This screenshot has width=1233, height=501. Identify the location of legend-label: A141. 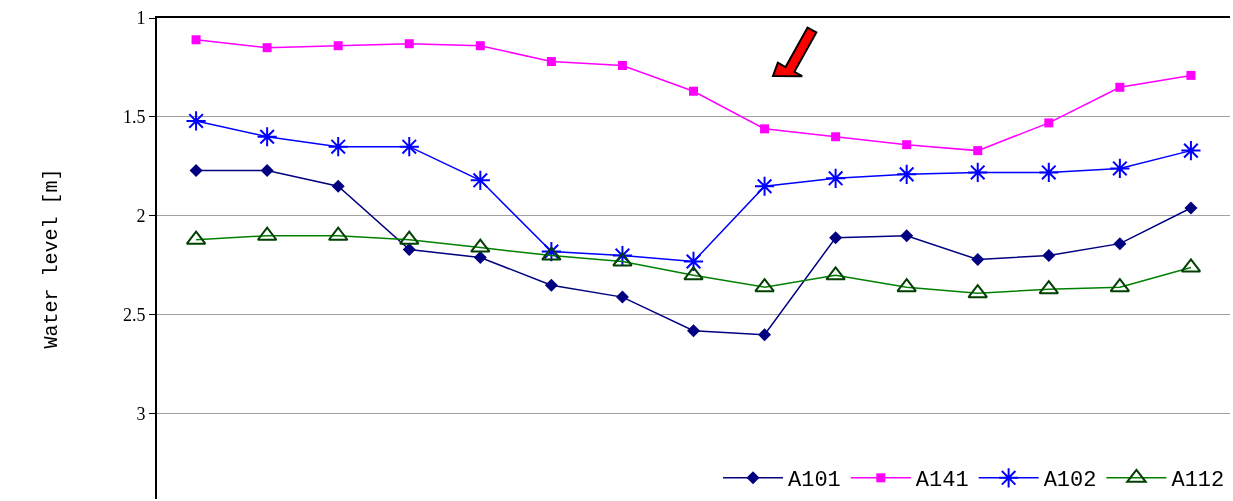
(942, 481).